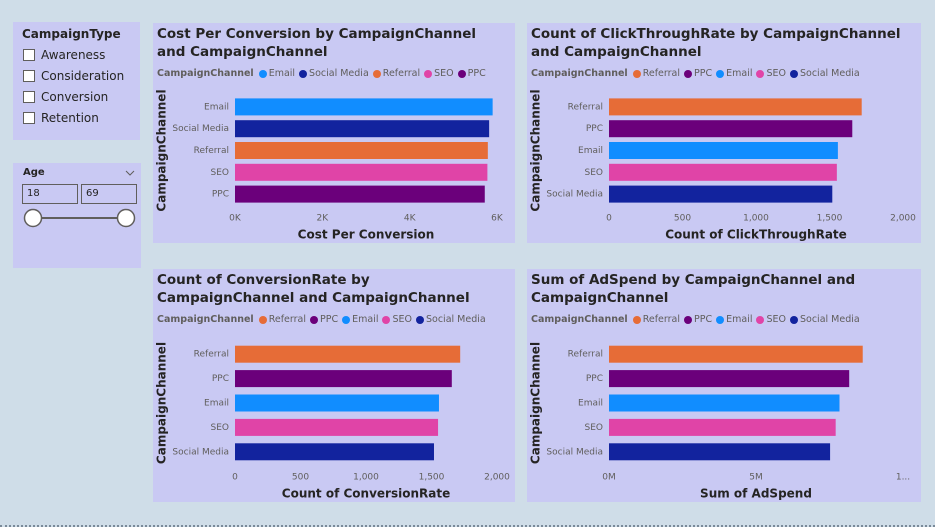 The height and width of the screenshot is (527, 935). I want to click on slicer-option: Retention, so click(73, 117).